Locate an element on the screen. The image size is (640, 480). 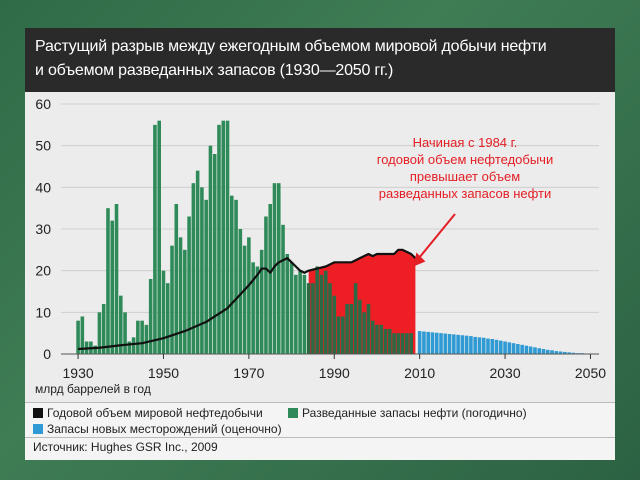
x-tick-label: 1950 is located at coordinates (163, 373).